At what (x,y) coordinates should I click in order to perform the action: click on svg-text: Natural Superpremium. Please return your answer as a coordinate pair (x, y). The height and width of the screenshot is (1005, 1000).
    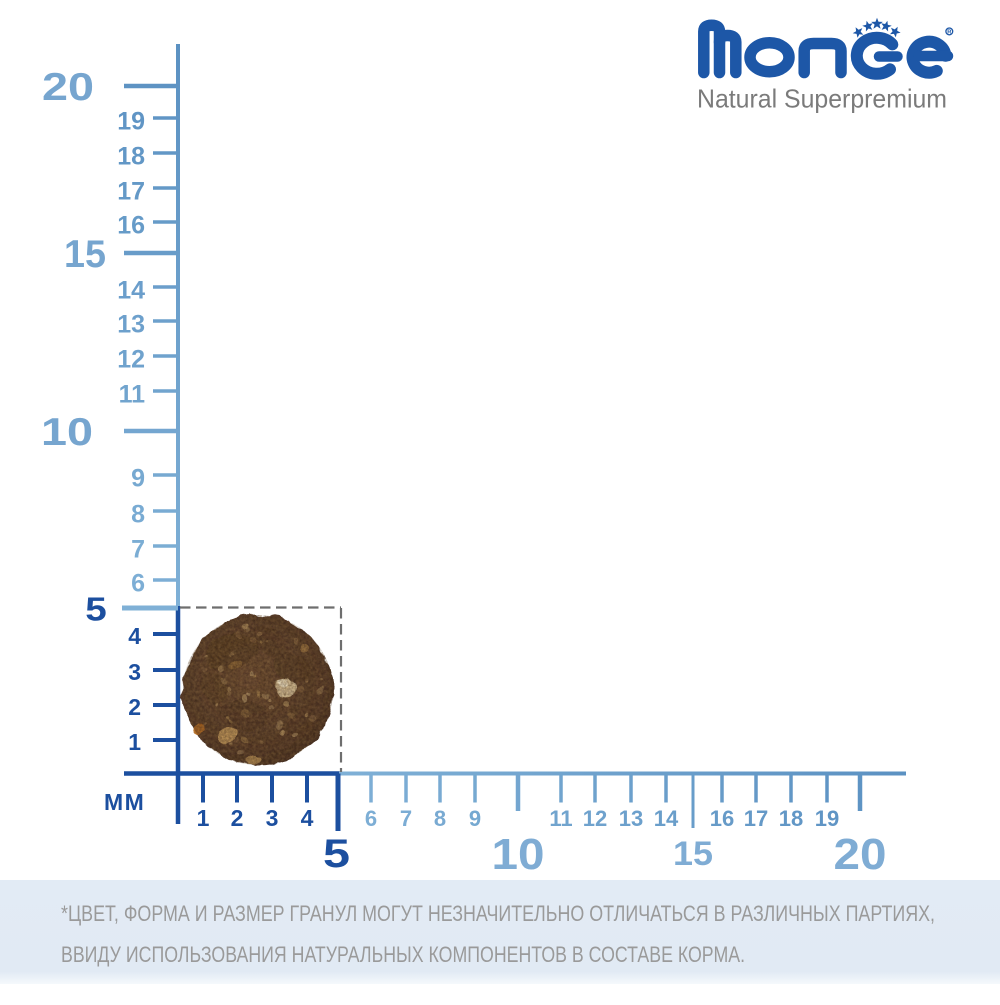
    Looking at the image, I should click on (822, 99).